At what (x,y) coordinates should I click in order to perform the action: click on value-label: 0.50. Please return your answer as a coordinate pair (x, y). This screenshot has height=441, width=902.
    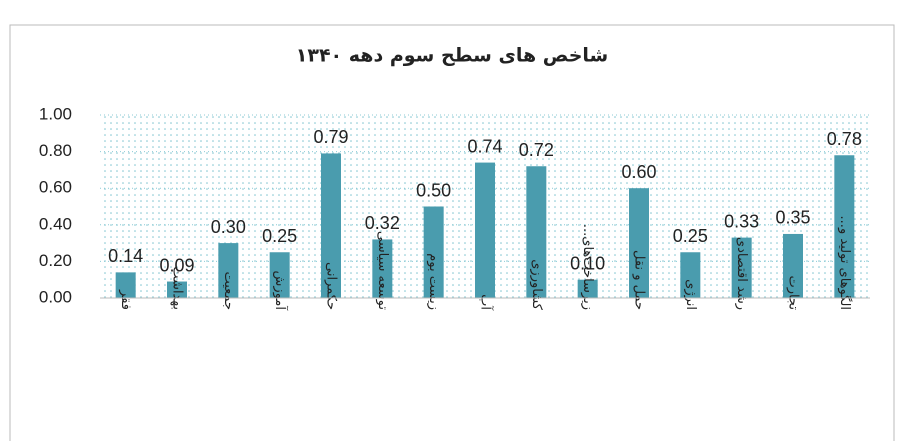
    Looking at the image, I should click on (433, 190).